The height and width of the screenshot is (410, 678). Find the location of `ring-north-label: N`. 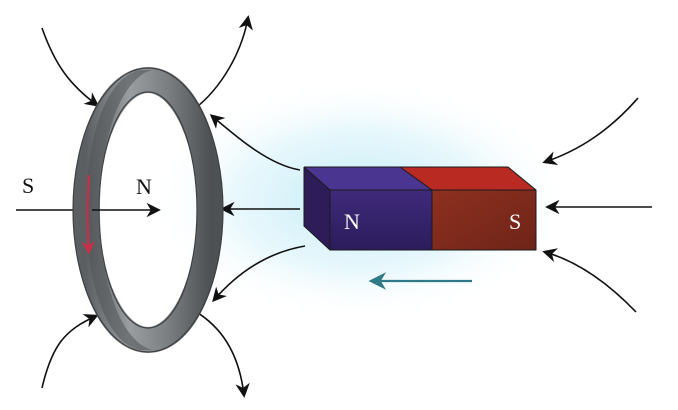

ring-north-label: N is located at coordinates (144, 186).